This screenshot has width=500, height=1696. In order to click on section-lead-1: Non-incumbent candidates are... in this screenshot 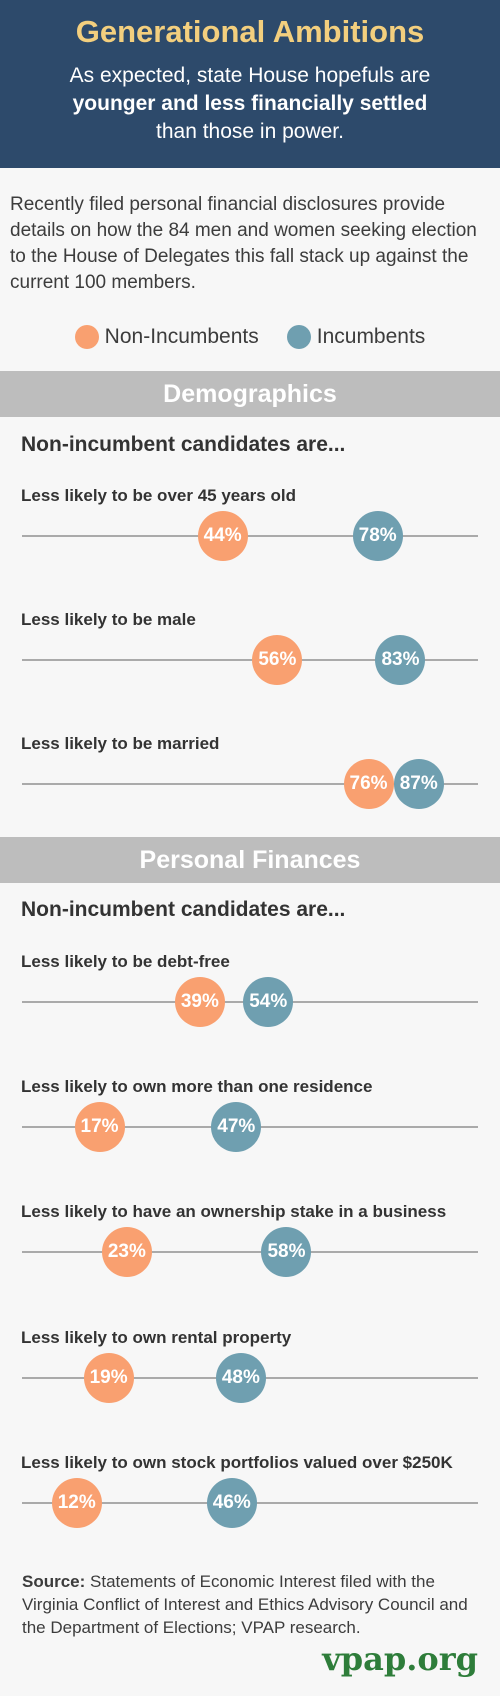, I will do `click(183, 909)`.